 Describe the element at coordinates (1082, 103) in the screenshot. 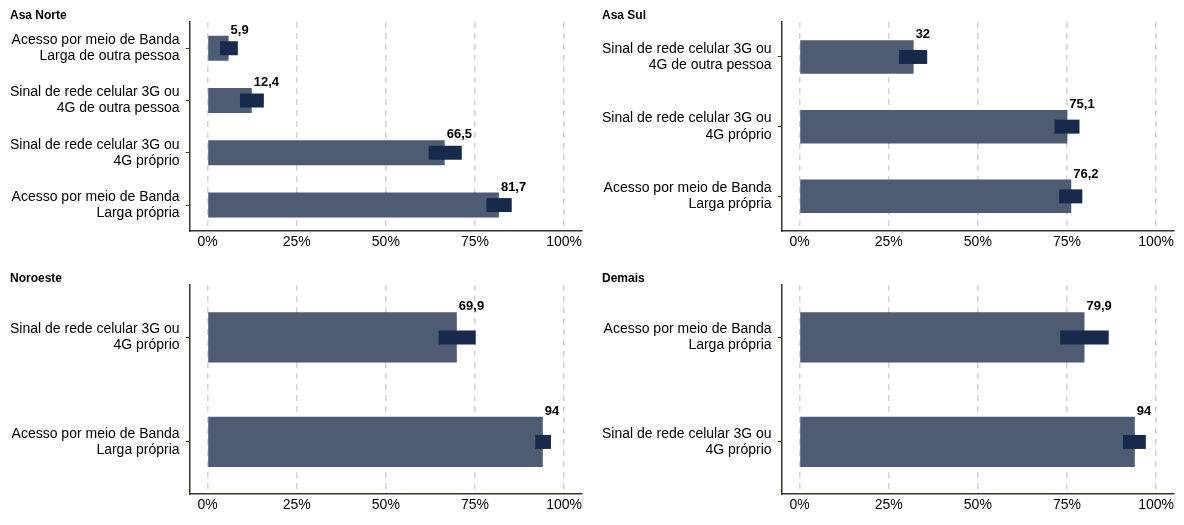

I see `data-label: 75,1` at that location.